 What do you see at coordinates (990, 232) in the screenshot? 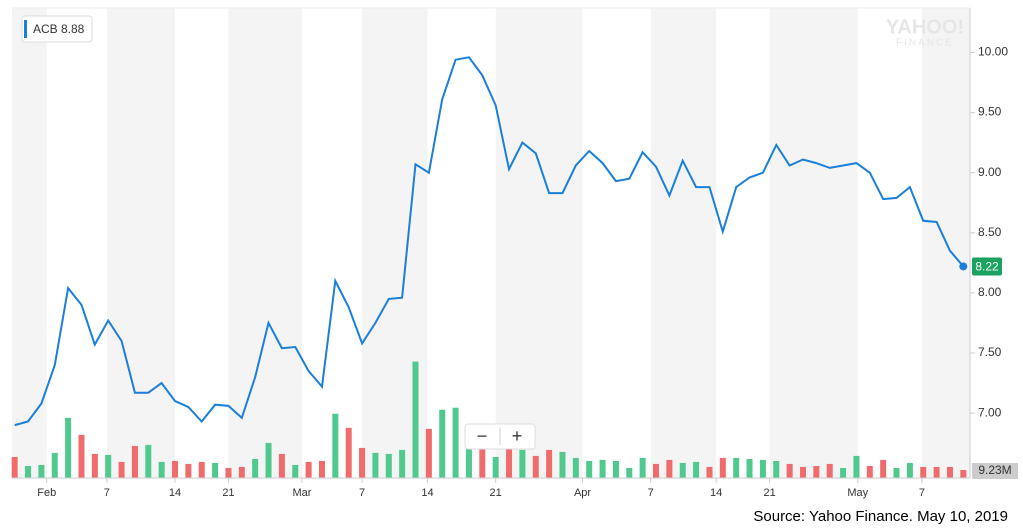
I see `y-tick-label: 8.50` at bounding box center [990, 232].